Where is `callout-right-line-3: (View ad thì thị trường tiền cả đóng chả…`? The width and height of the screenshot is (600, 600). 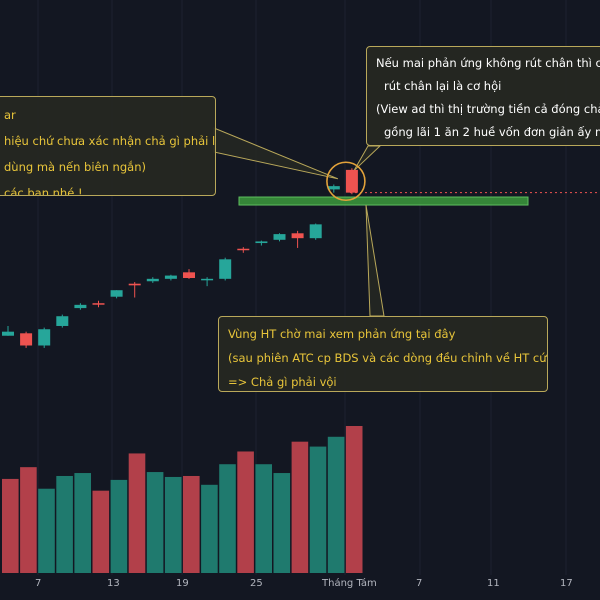
callout-right-line-3: (View ad thì thị trường tiền cả đóng chả… is located at coordinates (488, 109).